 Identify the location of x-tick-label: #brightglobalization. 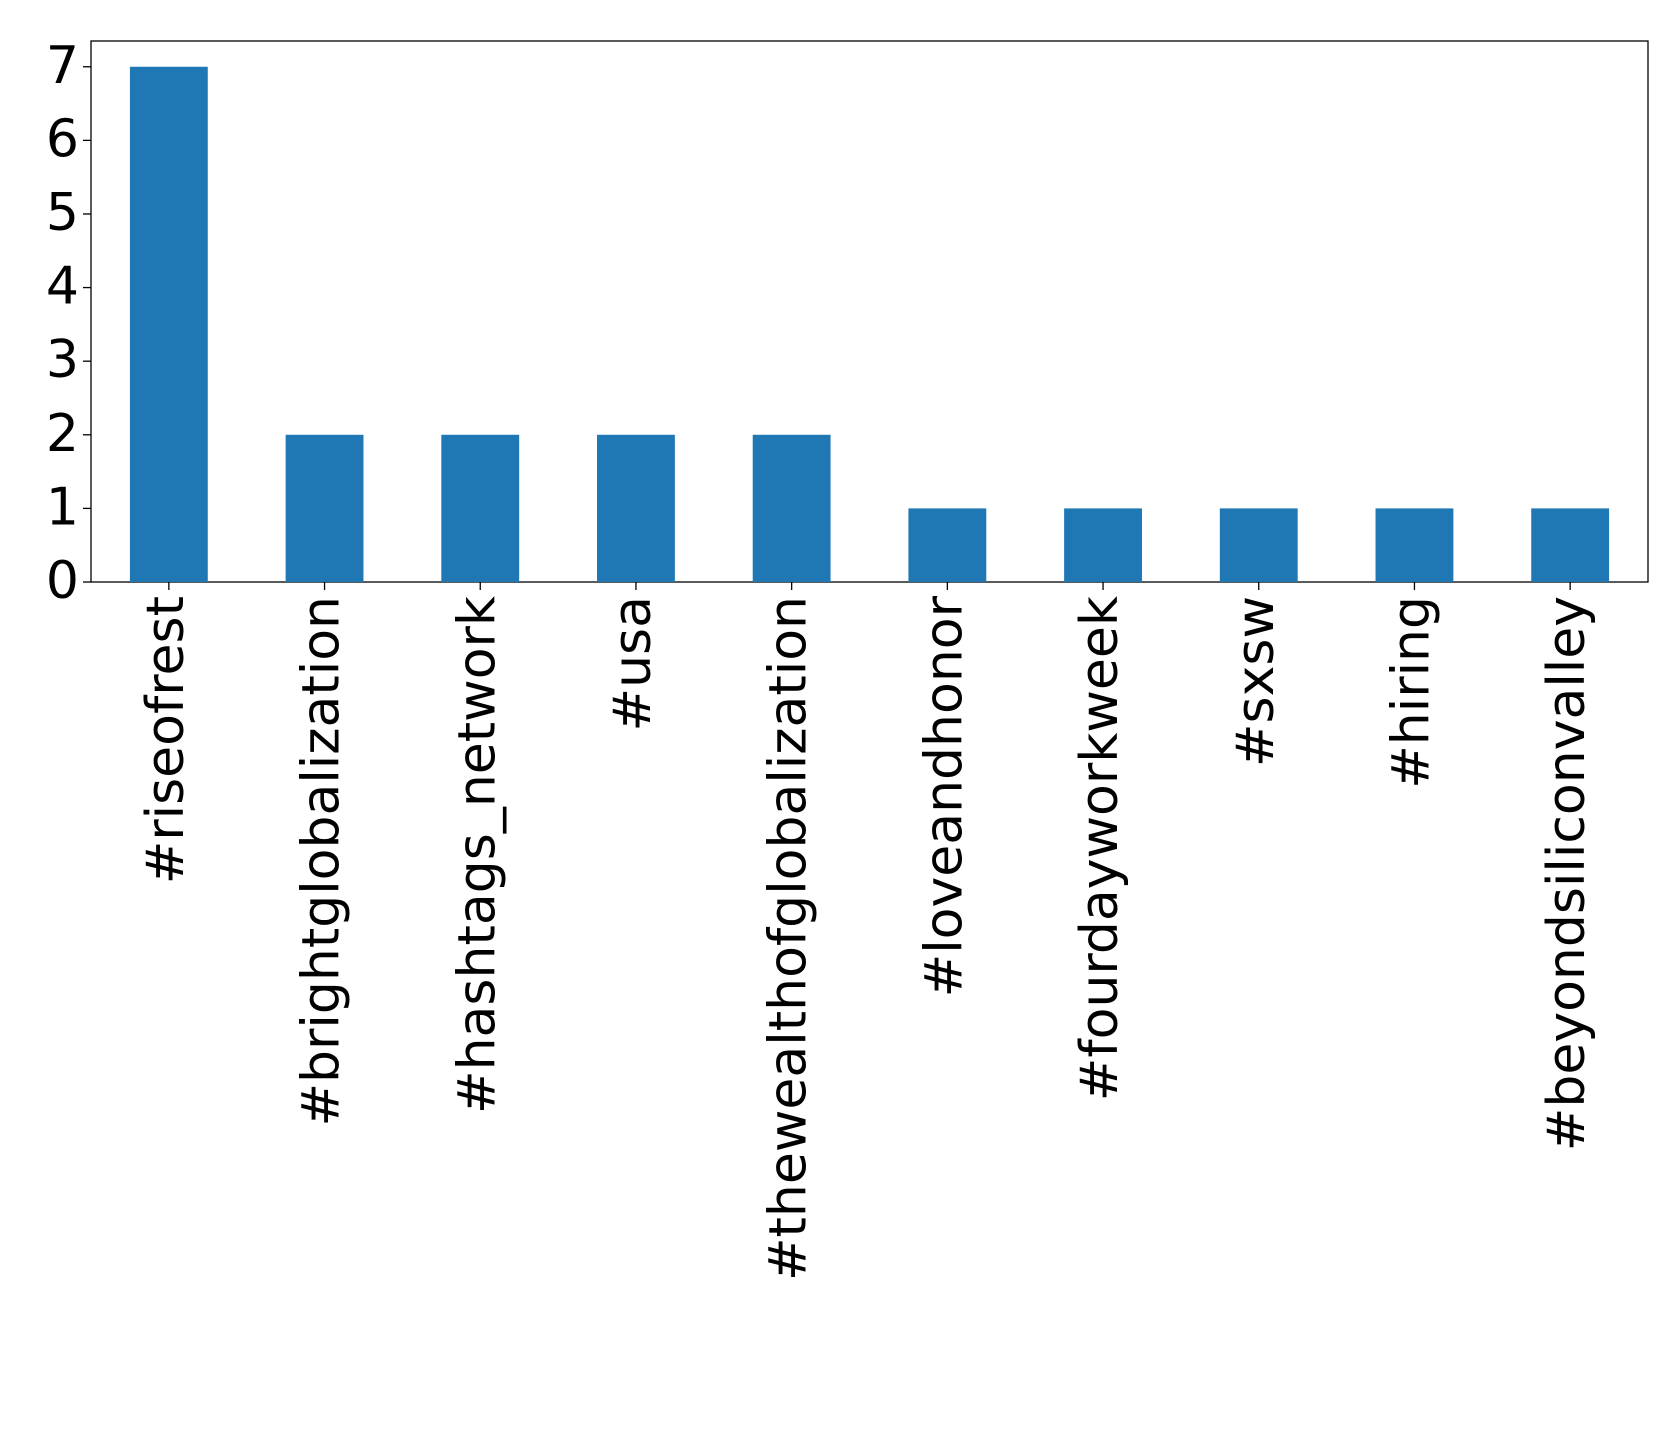
(322, 861).